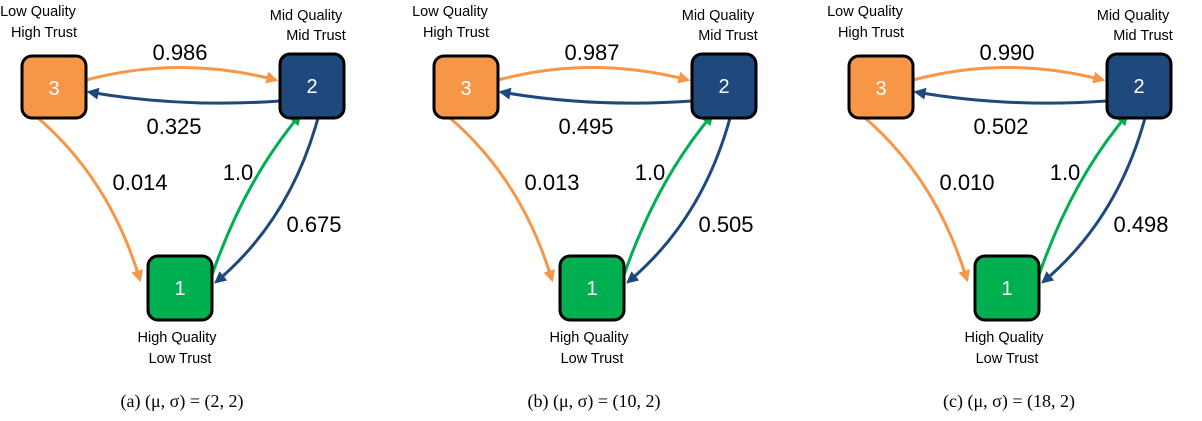 The image size is (1202, 421). I want to click on panel-caption: (b) (μ, σ) = (10, 2), so click(594, 401).